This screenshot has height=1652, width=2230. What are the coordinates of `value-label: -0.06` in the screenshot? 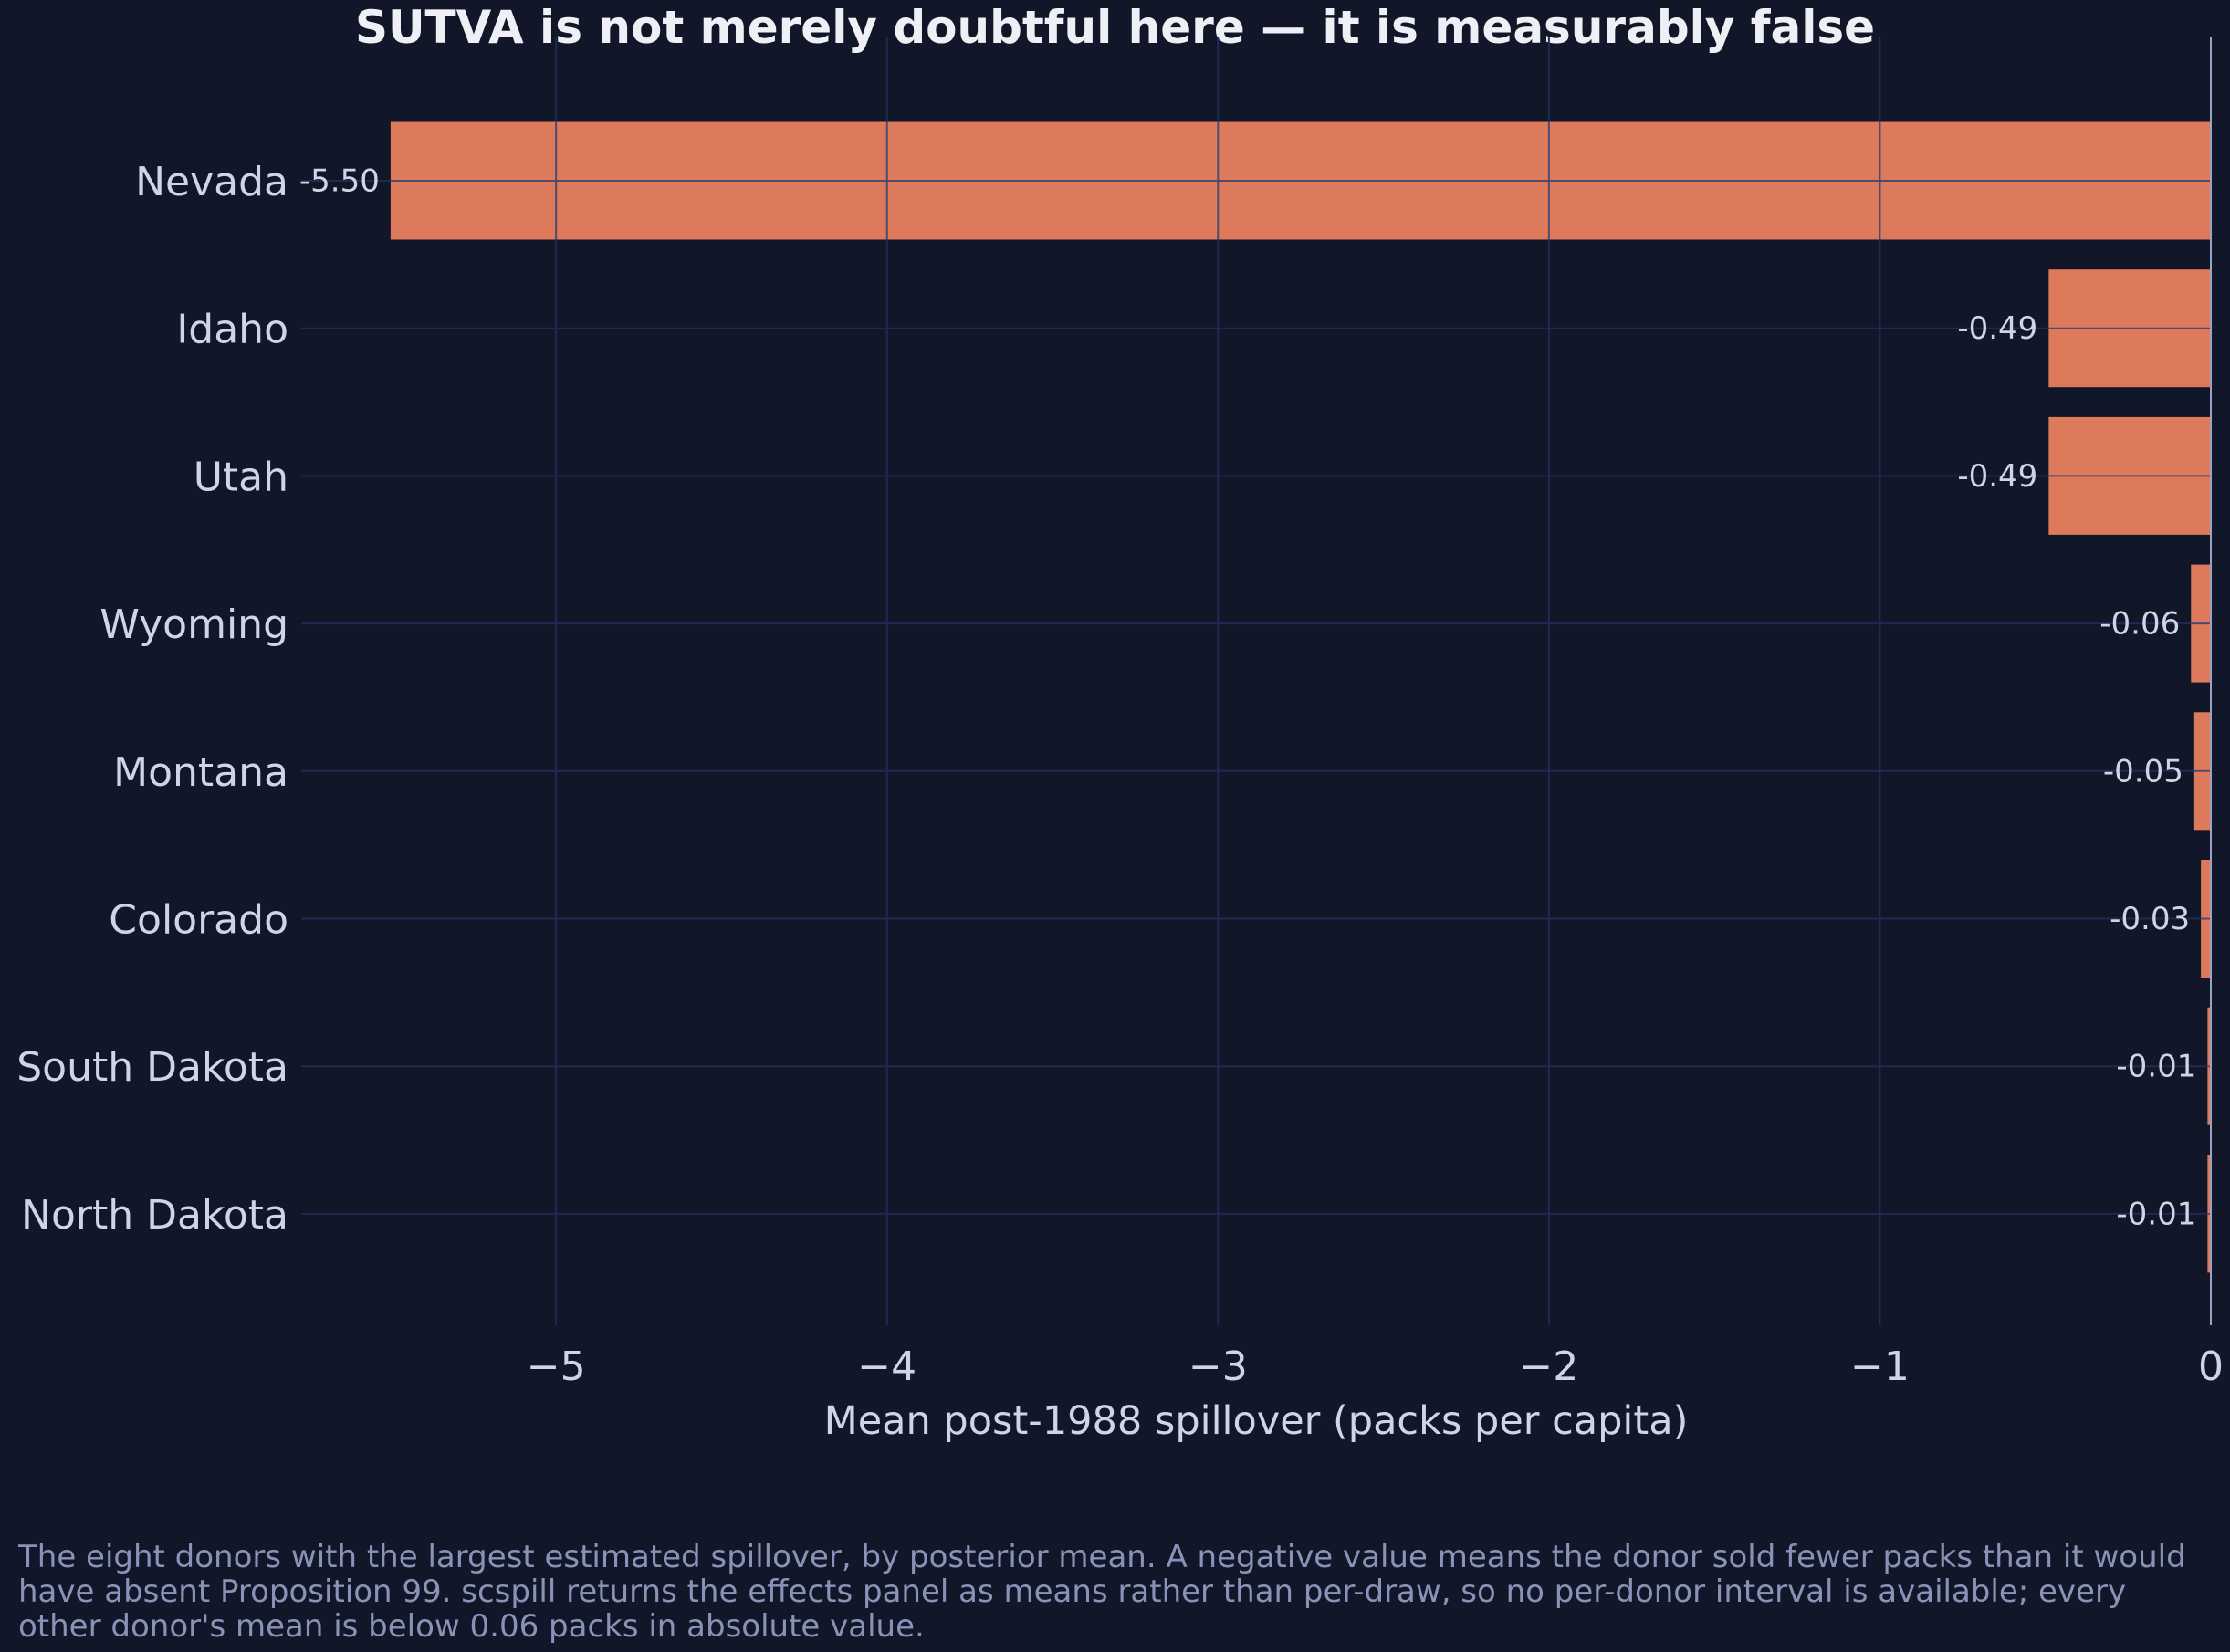 It's located at (2139, 624).